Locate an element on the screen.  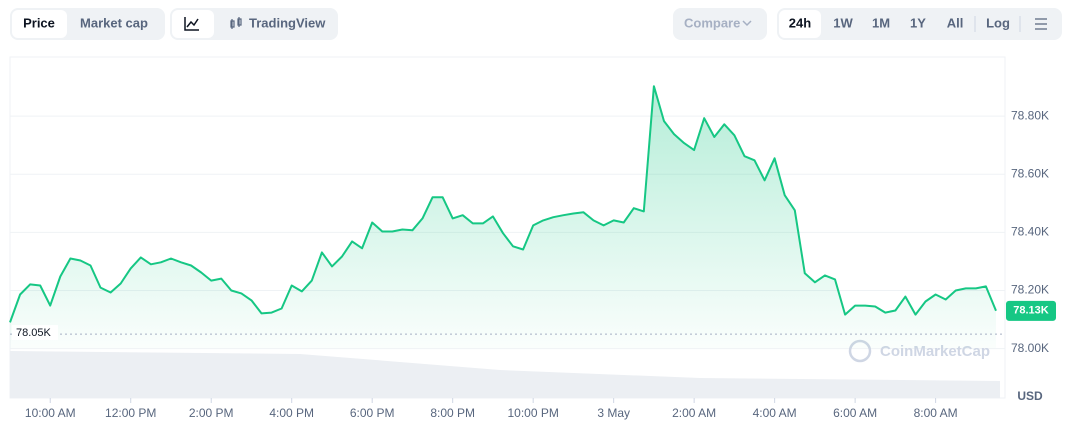
range-button: 1M is located at coordinates (881, 22).